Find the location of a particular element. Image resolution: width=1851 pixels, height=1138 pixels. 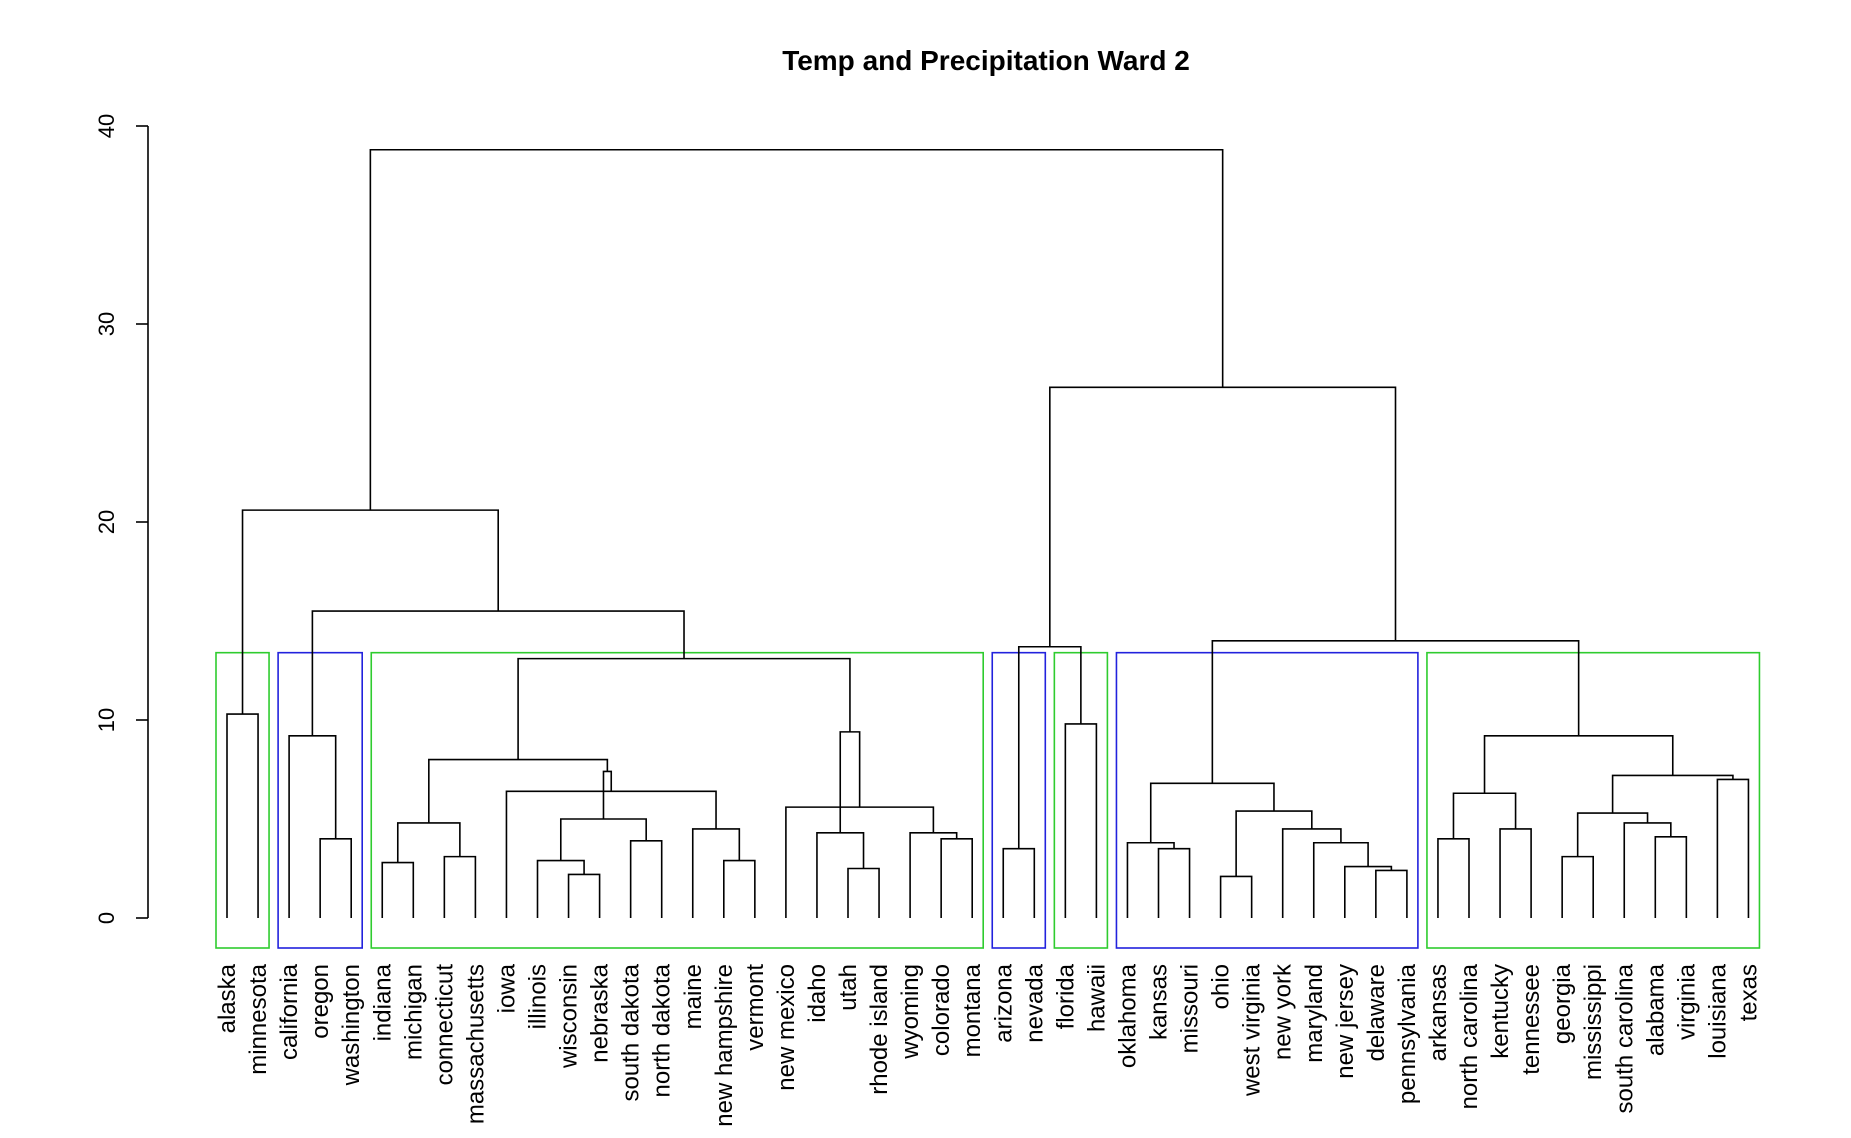

branch-AE is located at coordinates (1391, 893).